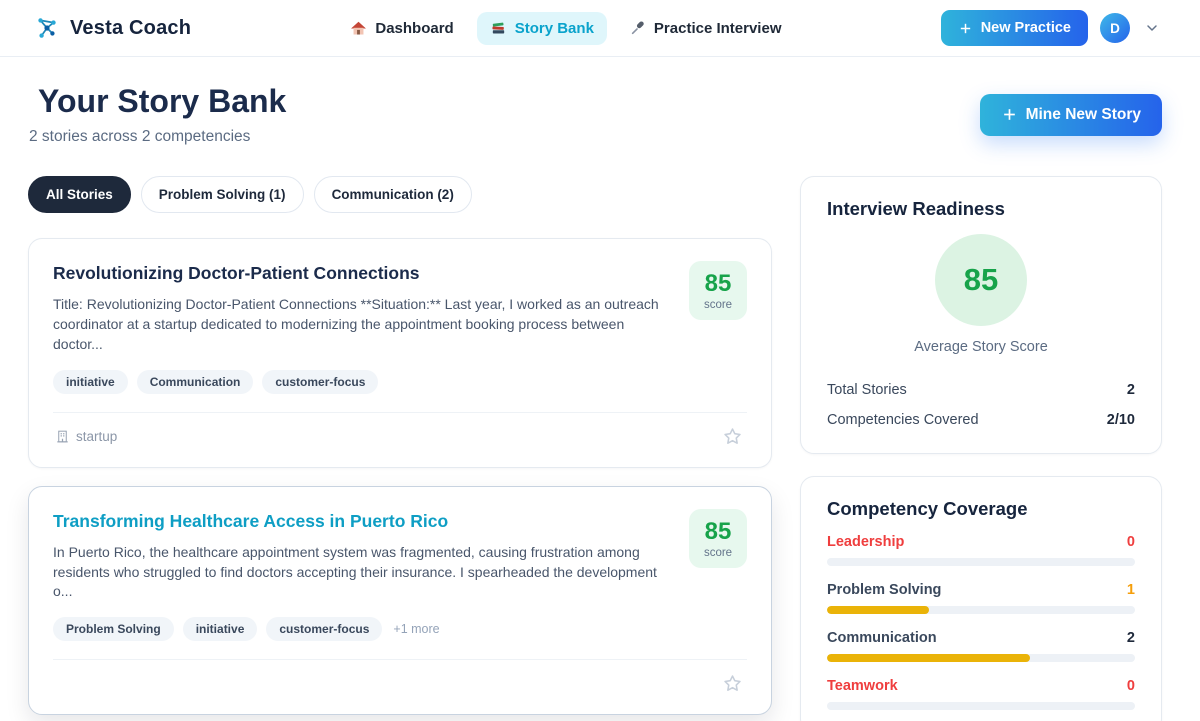  Describe the element at coordinates (981, 280) in the screenshot. I see `average-score-circle: 85` at that location.